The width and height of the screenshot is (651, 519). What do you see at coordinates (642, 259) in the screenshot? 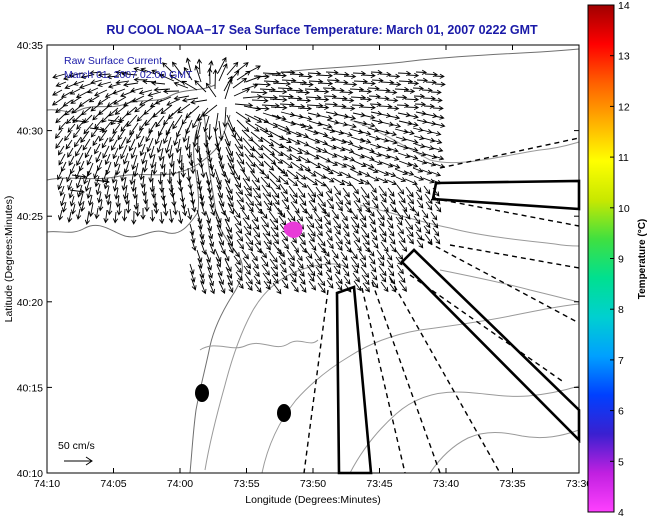
I see `colorbar-label: Temperature (°C)` at bounding box center [642, 259].